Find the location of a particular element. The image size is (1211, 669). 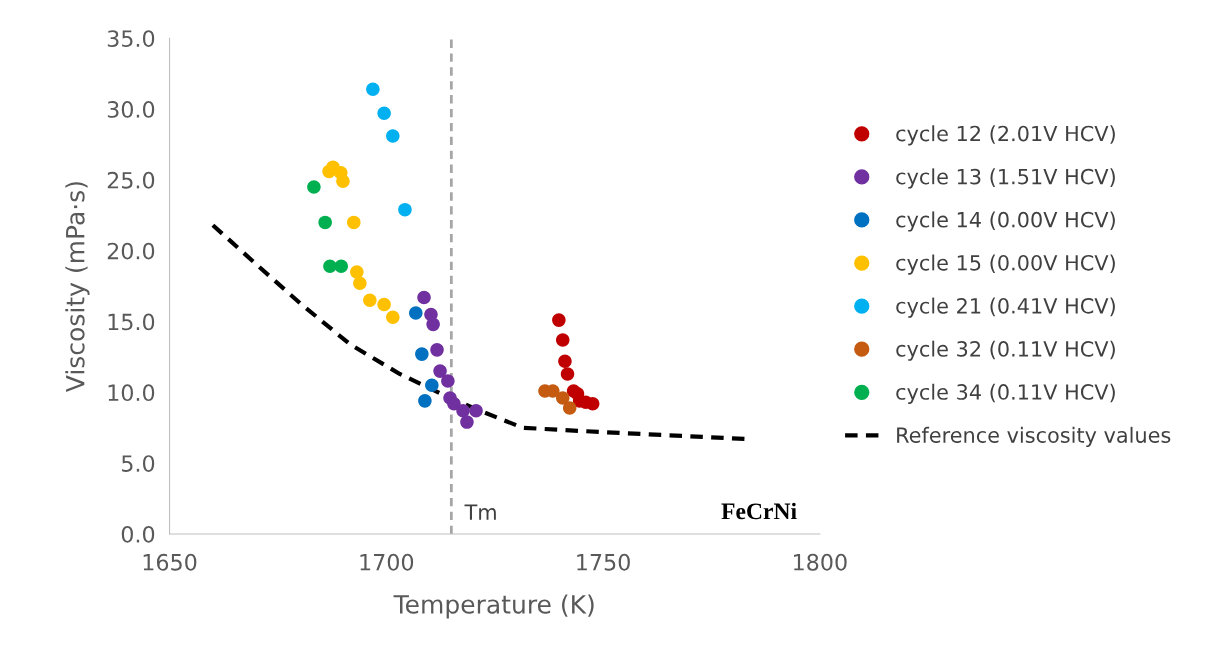

legend-label: cycle 14 (0.00V HCV) is located at coordinates (1005, 221).